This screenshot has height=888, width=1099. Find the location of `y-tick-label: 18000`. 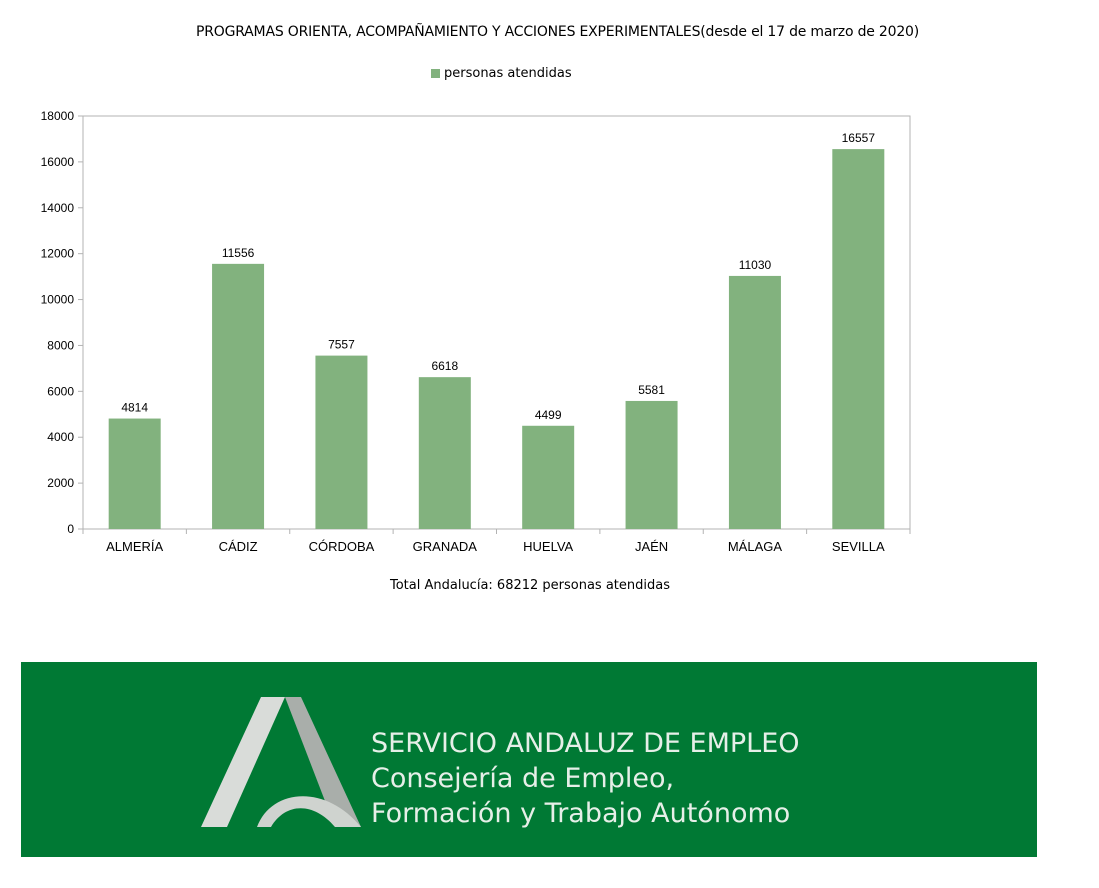

y-tick-label: 18000 is located at coordinates (58, 116).